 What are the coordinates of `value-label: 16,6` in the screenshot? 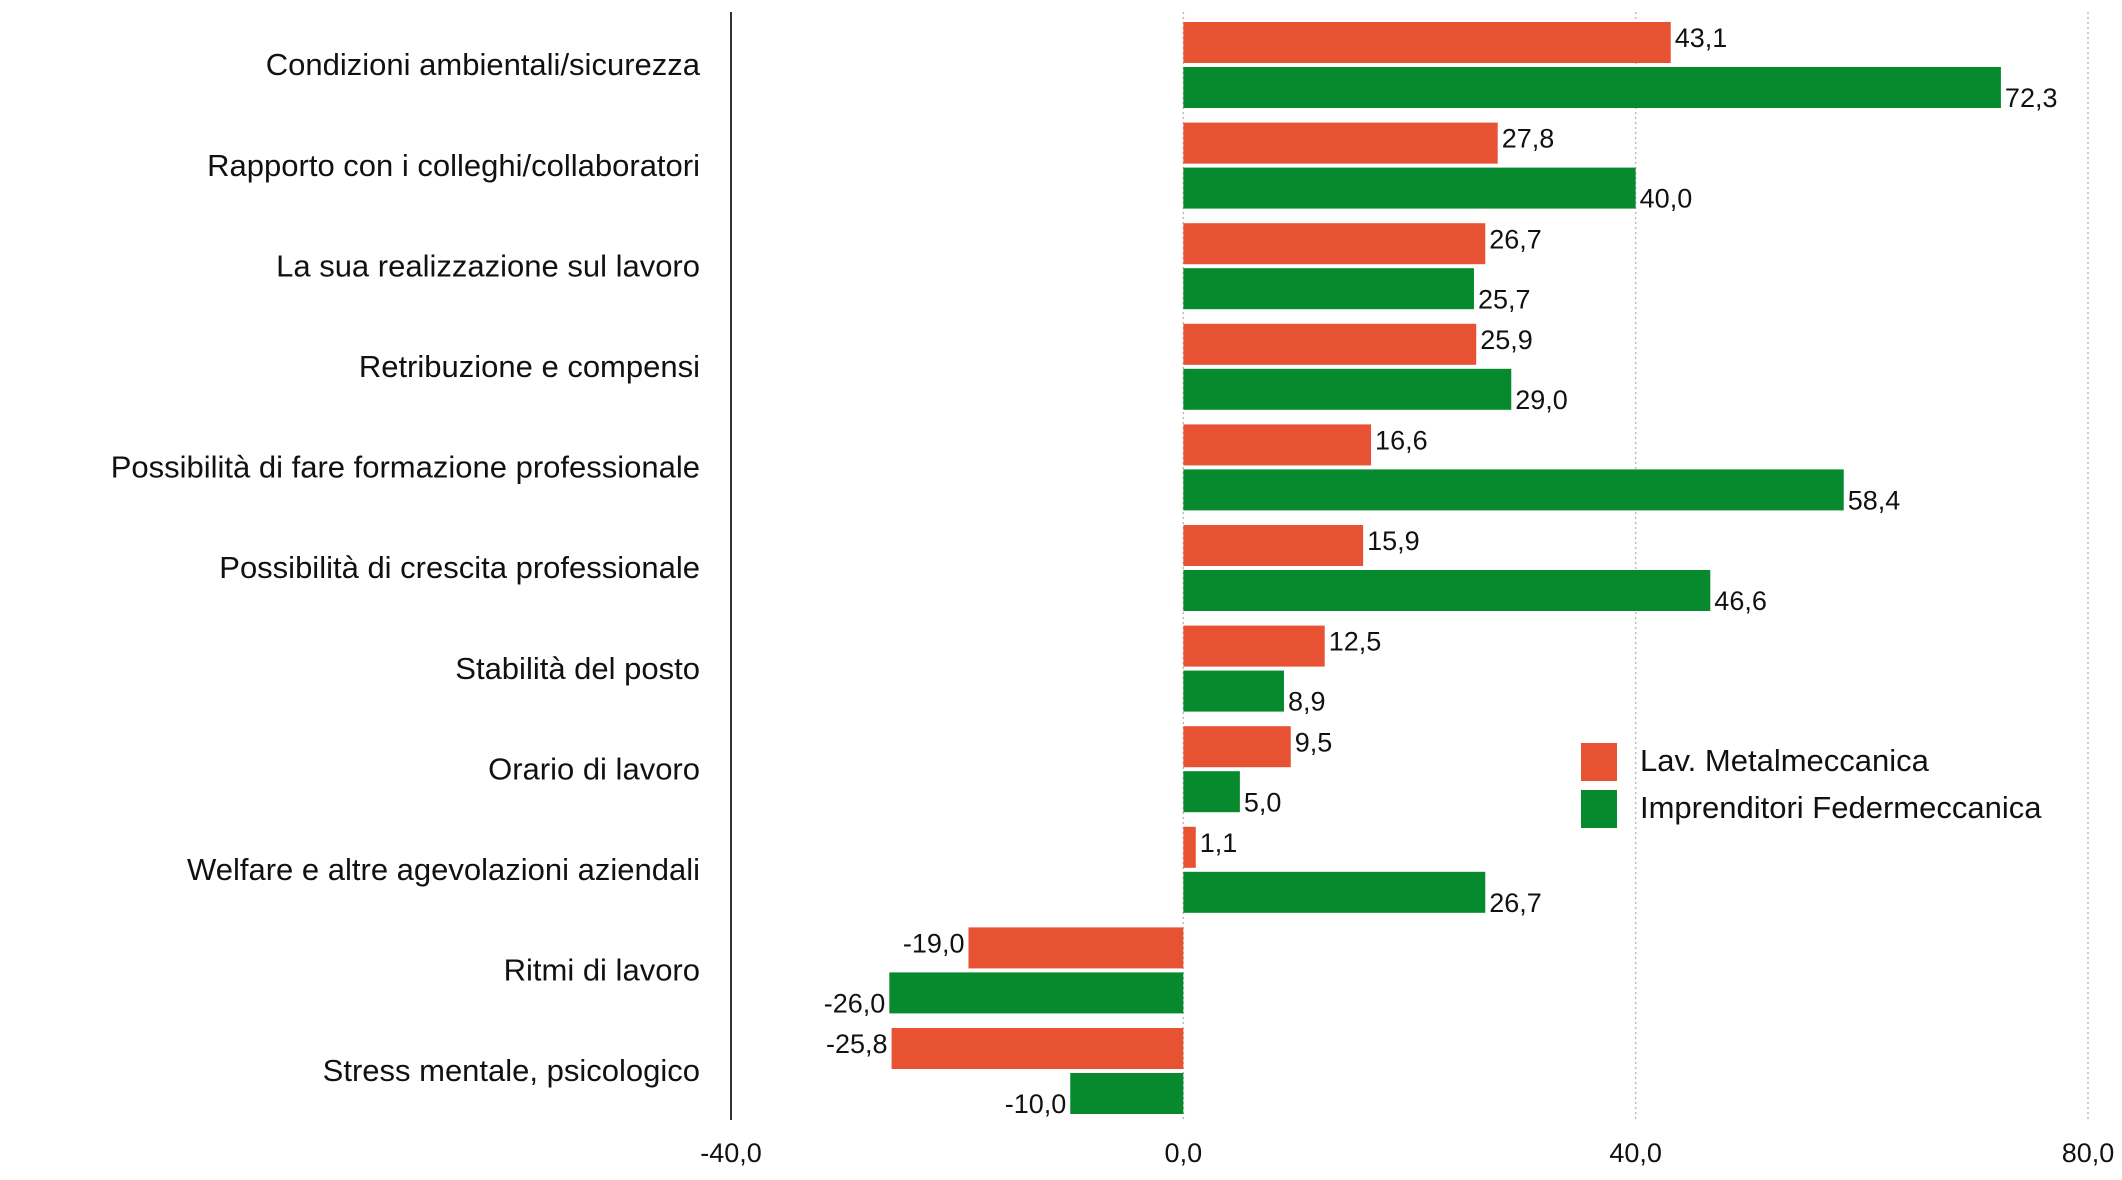 It's located at (1401, 441).